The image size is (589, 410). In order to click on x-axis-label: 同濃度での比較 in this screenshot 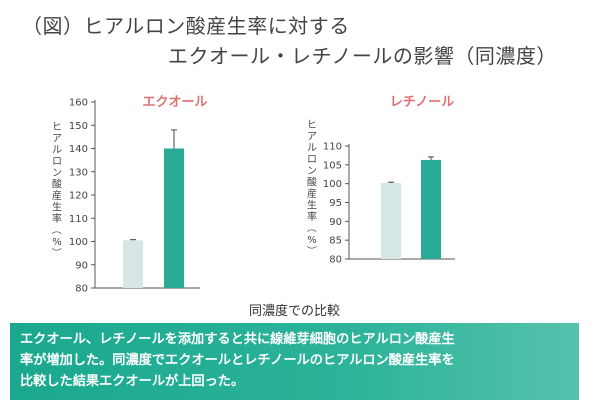, I will do `click(294, 311)`.